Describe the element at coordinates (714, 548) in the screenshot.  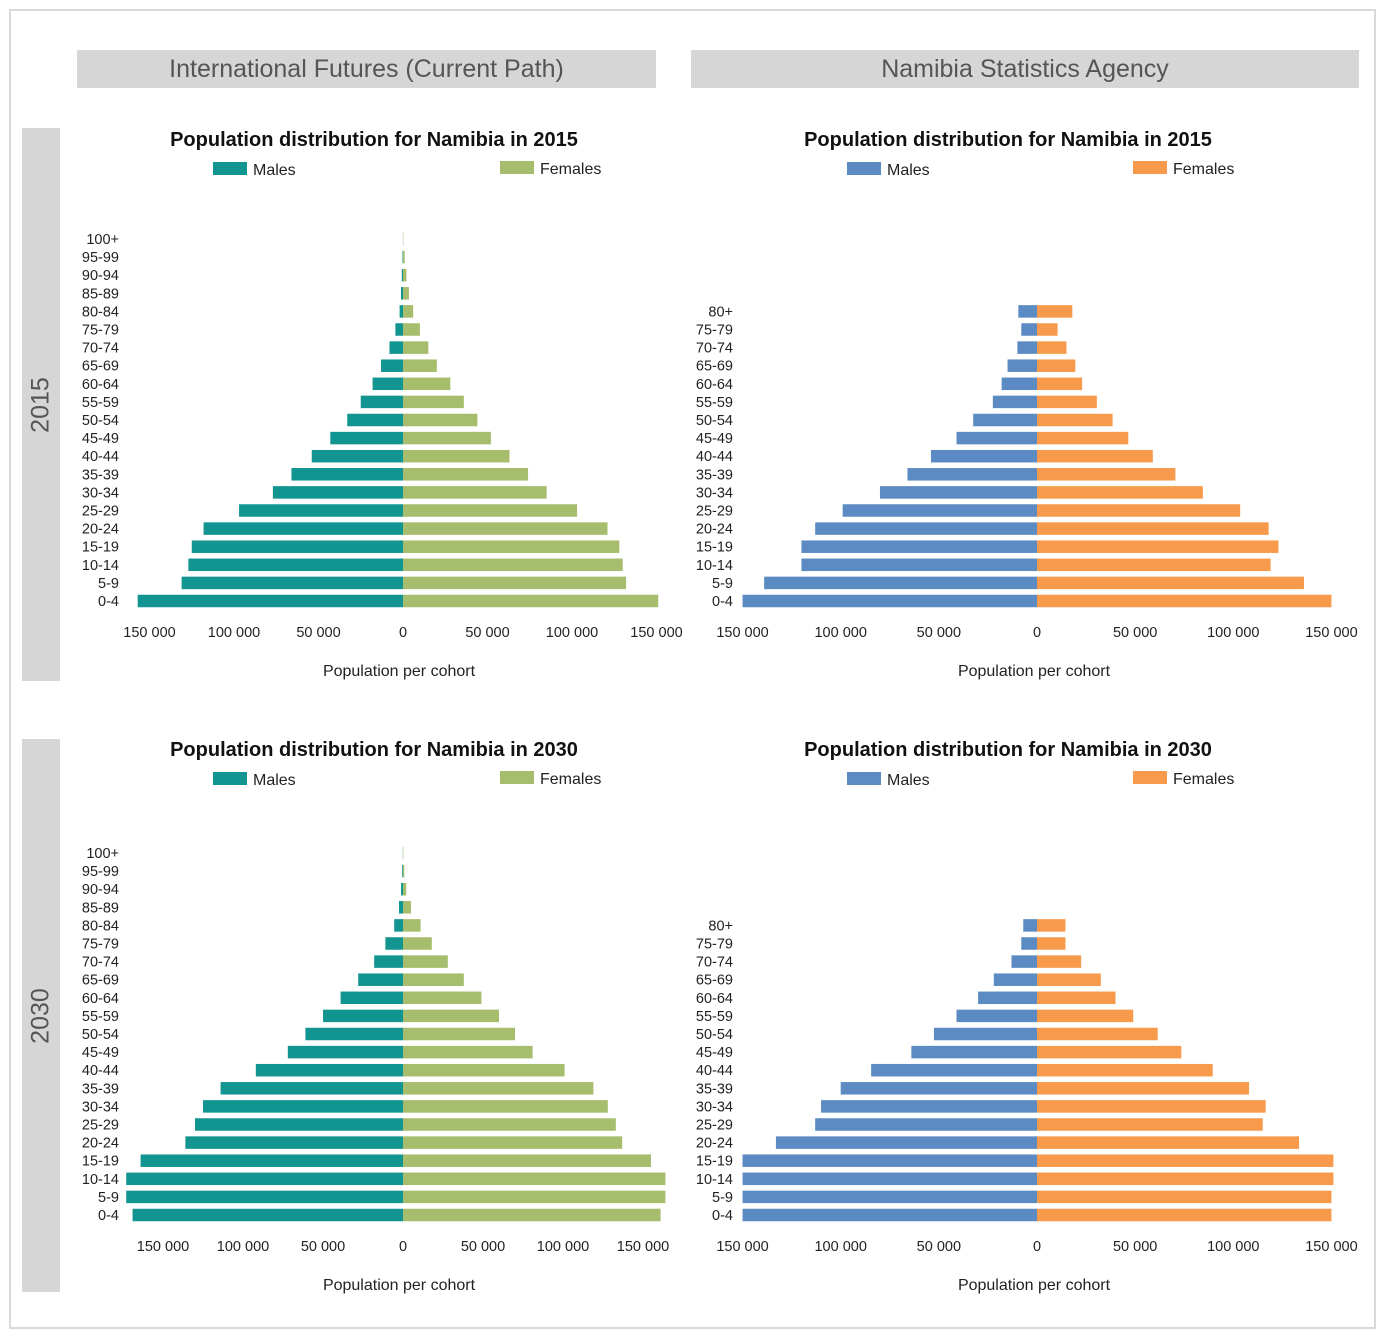
I see `category-label: 15-19` at that location.